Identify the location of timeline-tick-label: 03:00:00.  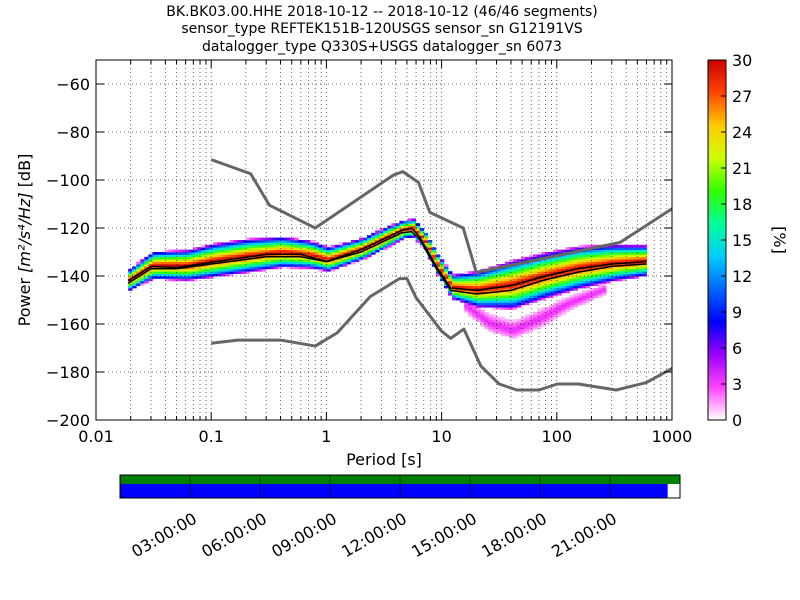
(164, 535).